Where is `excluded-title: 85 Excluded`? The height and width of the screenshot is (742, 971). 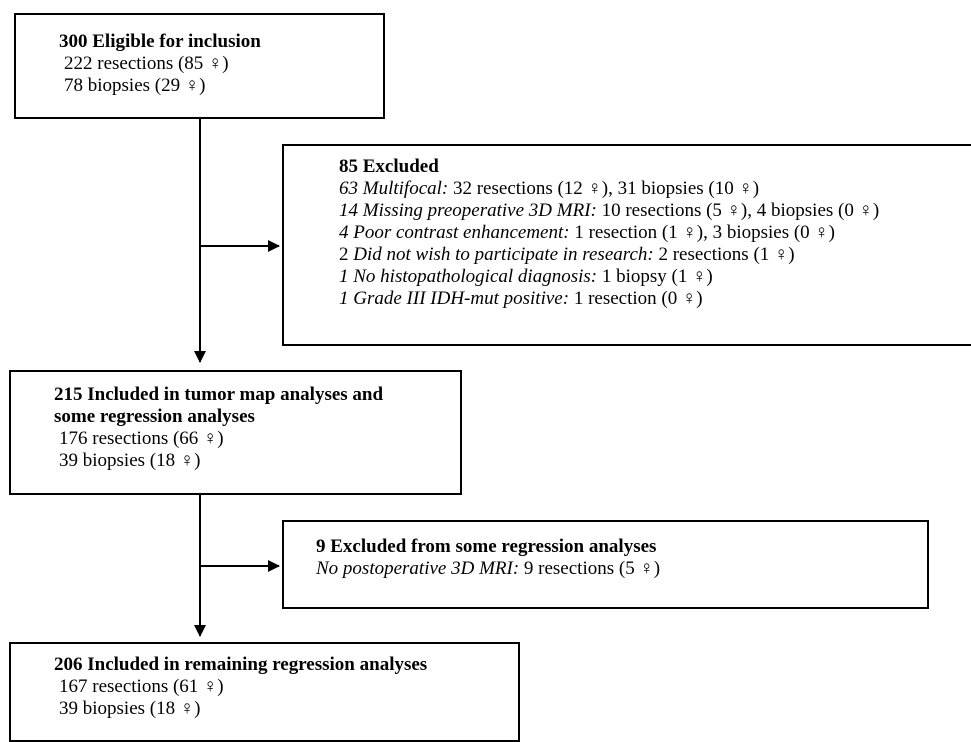
excluded-title: 85 Excluded is located at coordinates (389, 166).